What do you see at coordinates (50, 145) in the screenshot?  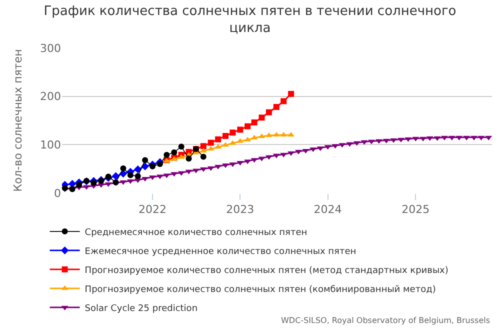 I see `y-tick-label: 100` at bounding box center [50, 145].